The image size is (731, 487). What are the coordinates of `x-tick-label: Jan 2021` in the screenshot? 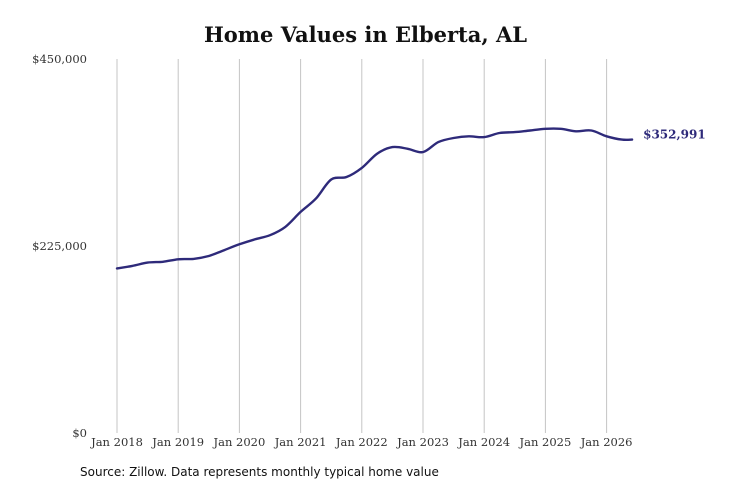 It's located at (300, 442).